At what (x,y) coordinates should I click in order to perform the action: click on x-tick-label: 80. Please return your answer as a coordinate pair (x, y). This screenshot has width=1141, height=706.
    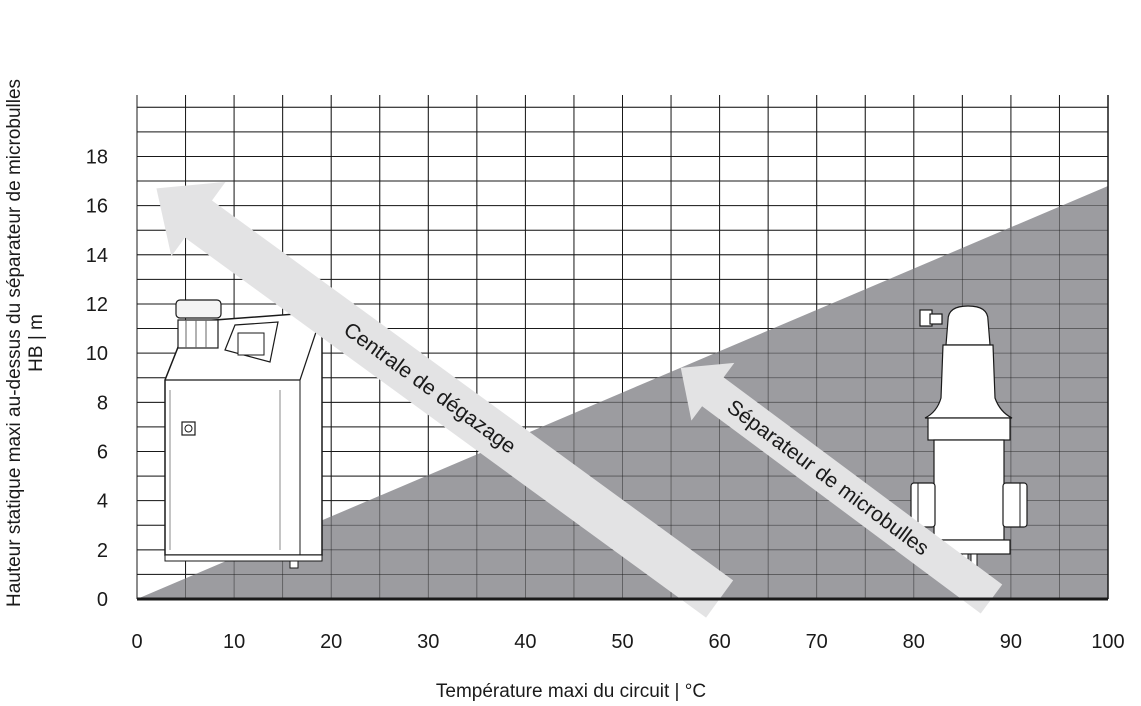
    Looking at the image, I should click on (914, 642).